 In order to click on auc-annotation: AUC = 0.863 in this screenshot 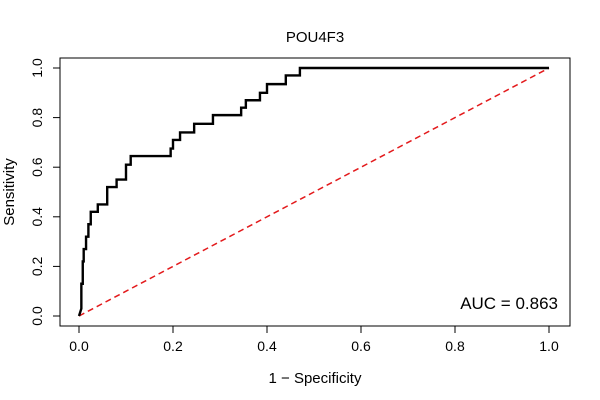, I will do `click(509, 303)`.